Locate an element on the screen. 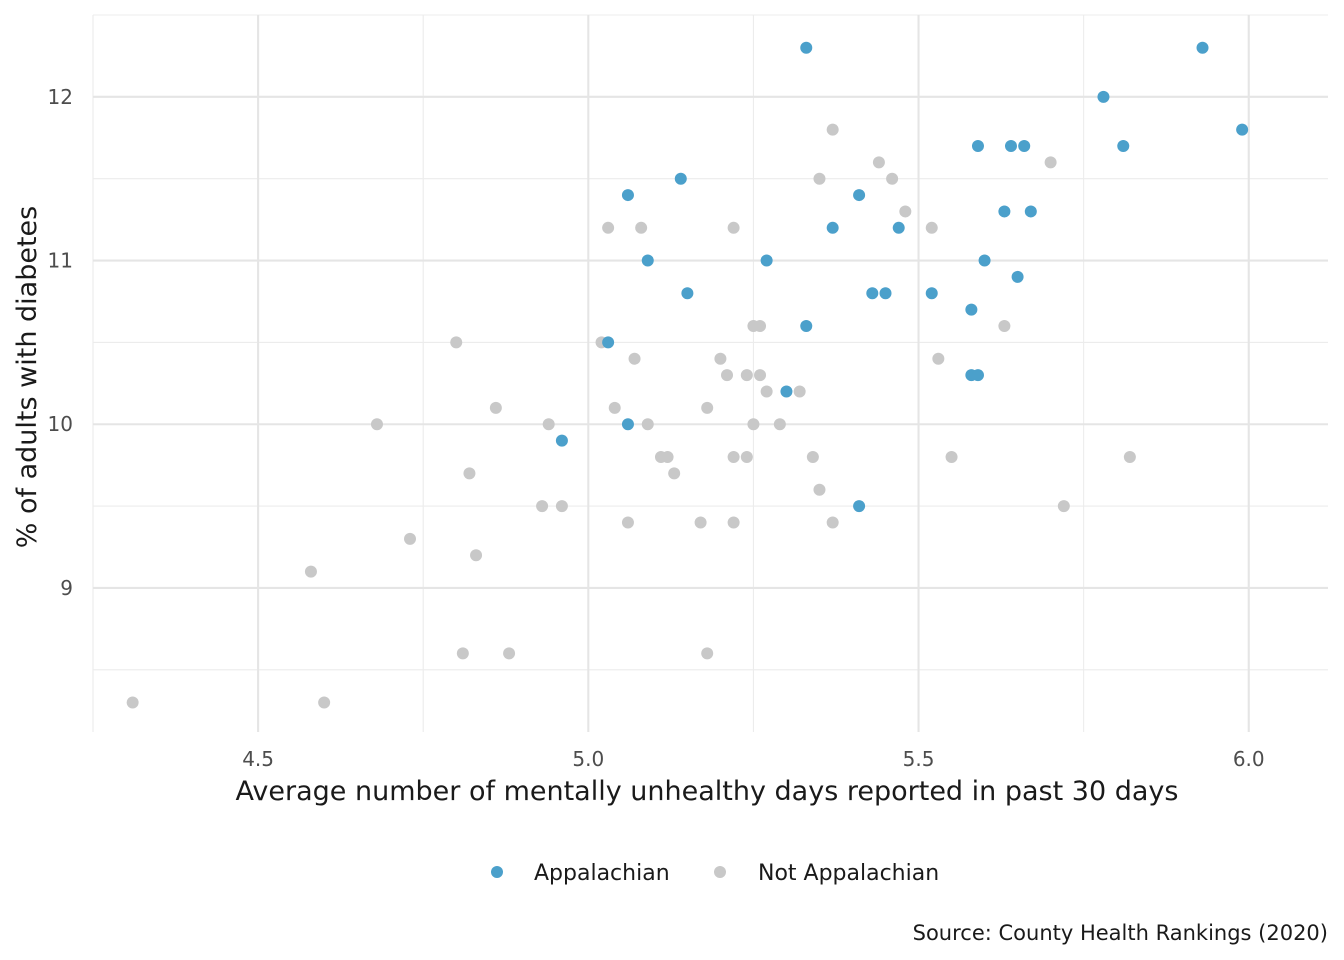  y-tick-label: 11 is located at coordinates (60, 261).